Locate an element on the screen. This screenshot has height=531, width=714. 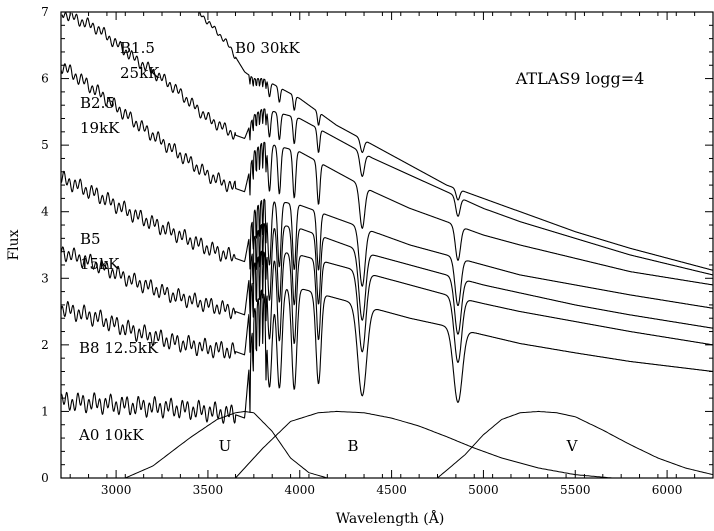
x-tick-label: 5500 is located at coordinates (575, 490).